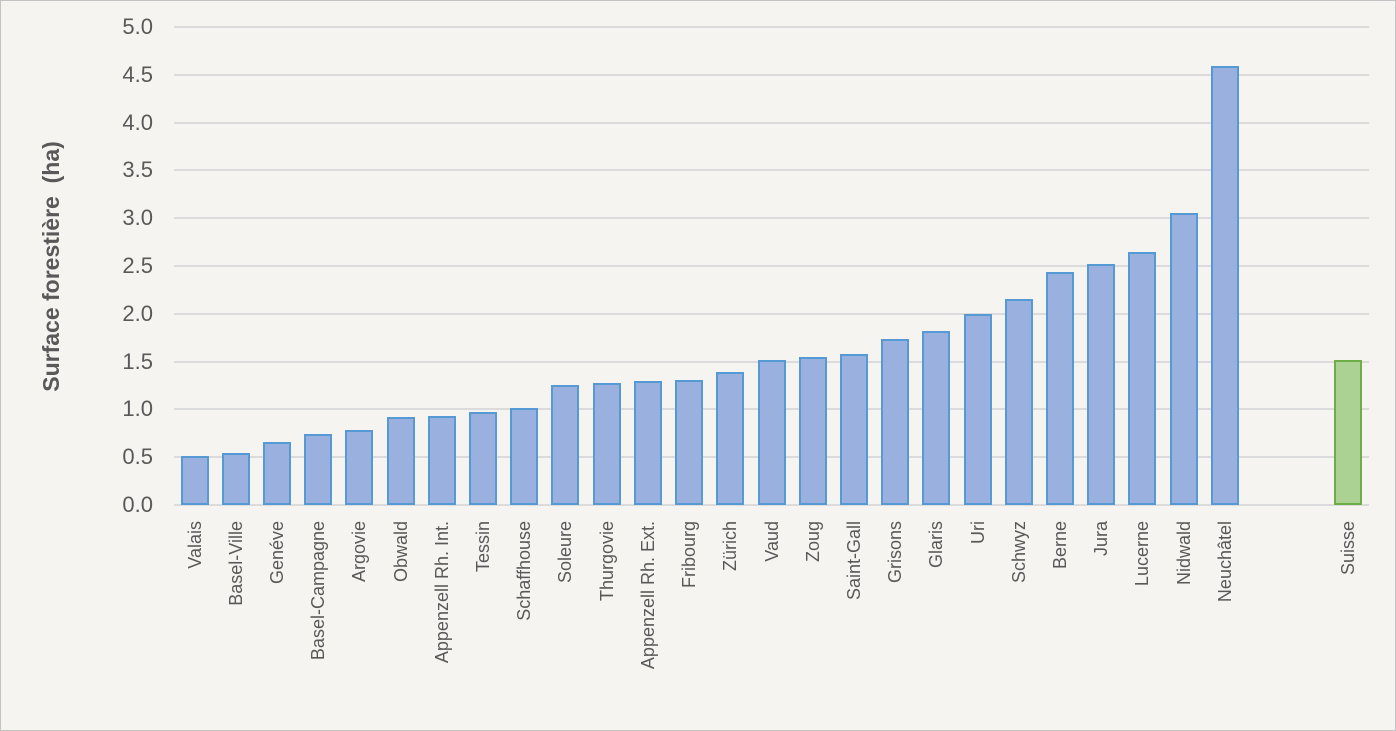  I want to click on bar-berne, so click(1059, 388).